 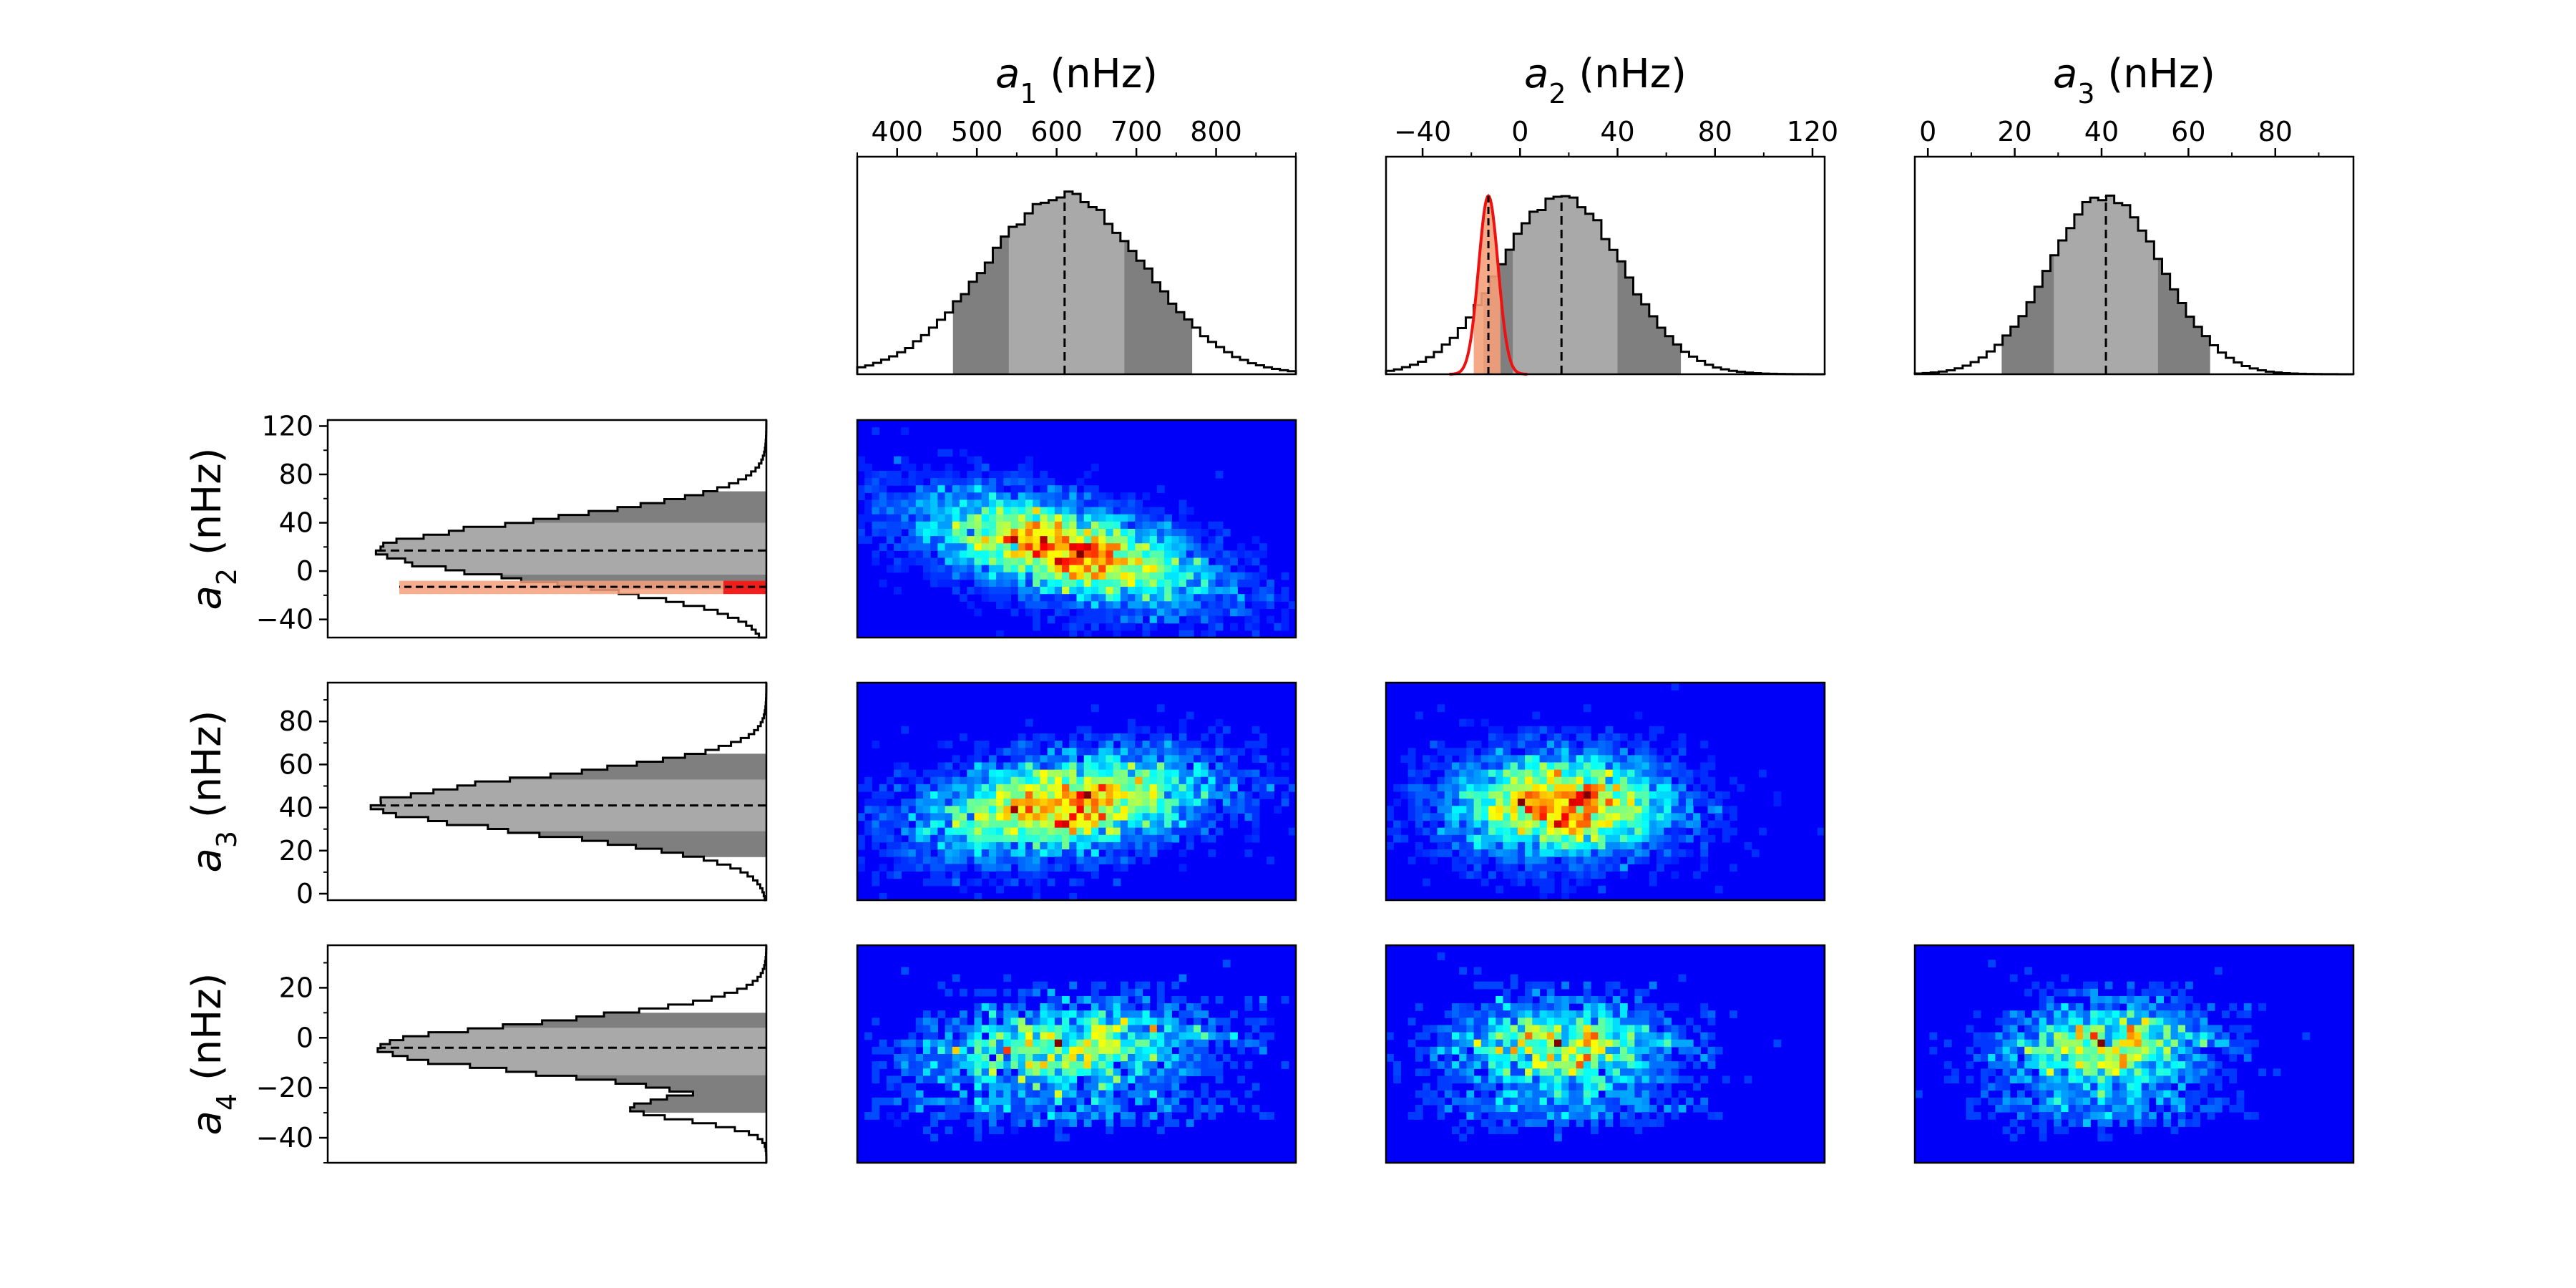 I want to click on tick-label: 80, so click(x=296, y=474).